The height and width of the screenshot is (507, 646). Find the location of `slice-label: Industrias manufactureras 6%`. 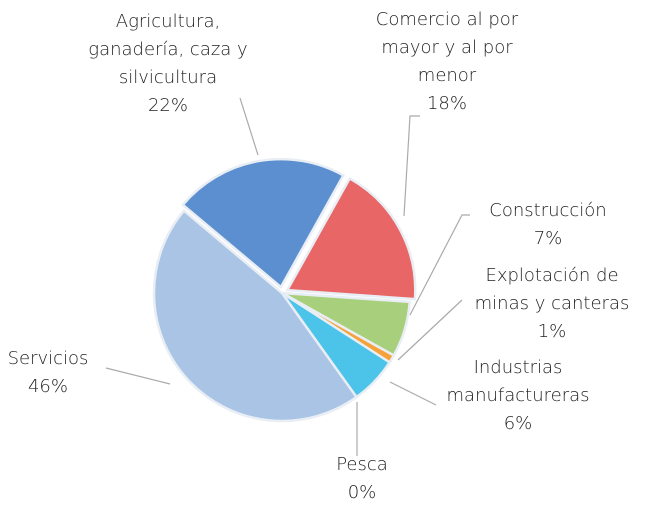

slice-label: Industrias manufactureras 6% is located at coordinates (518, 396).